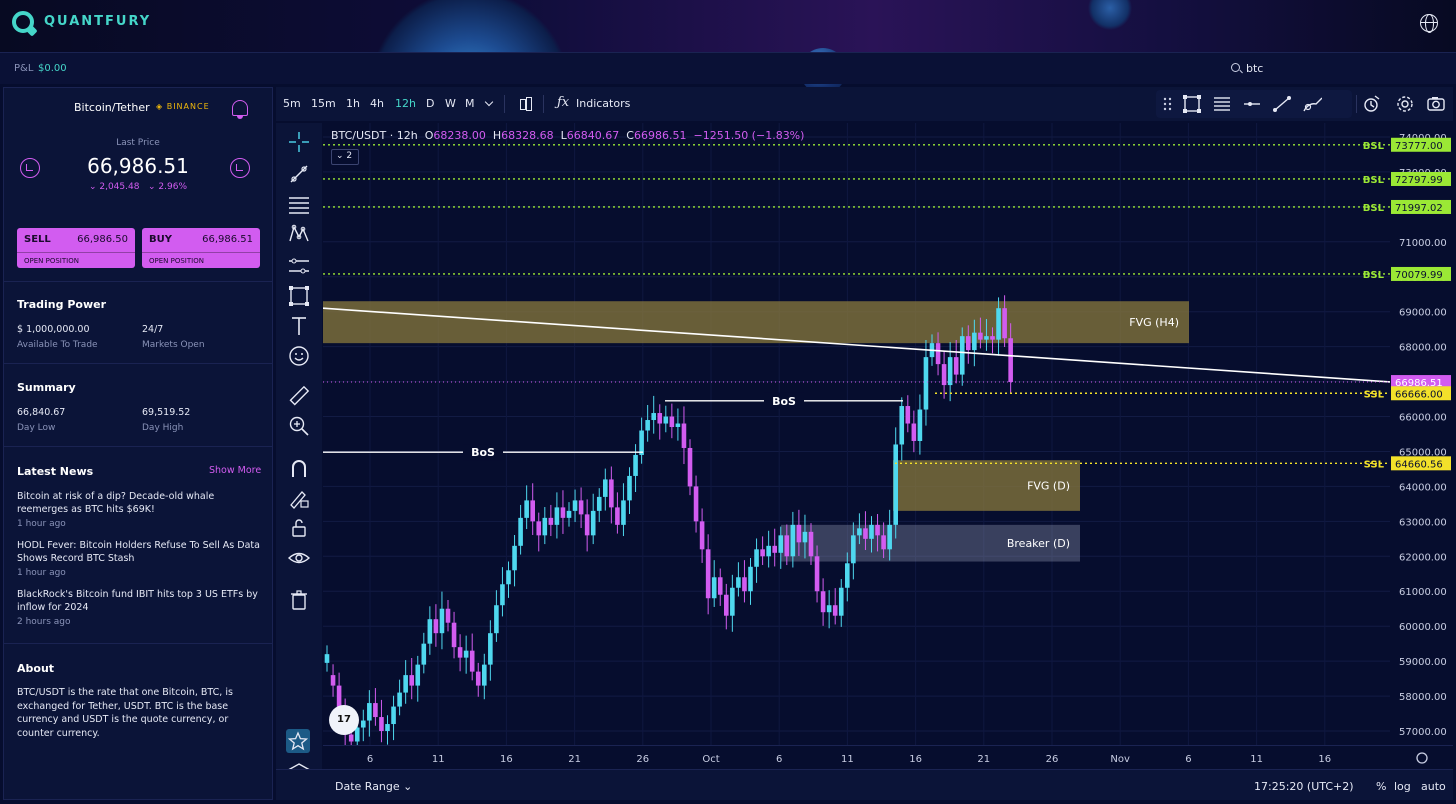 Image resolution: width=1456 pixels, height=804 pixels. What do you see at coordinates (756, 322) in the screenshot?
I see `zone-box` at bounding box center [756, 322].